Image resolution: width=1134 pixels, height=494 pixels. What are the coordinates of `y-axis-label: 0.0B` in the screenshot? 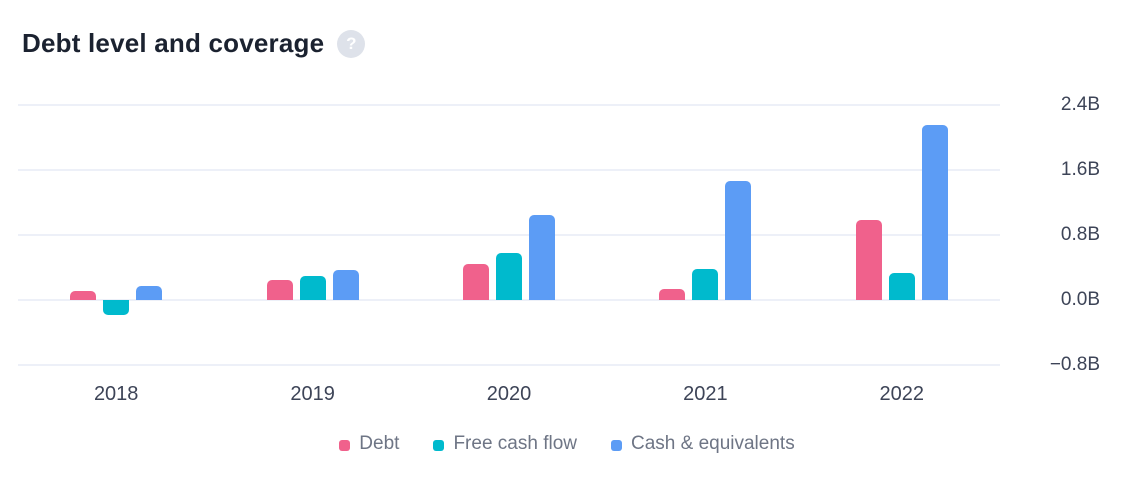 It's located at (1080, 299).